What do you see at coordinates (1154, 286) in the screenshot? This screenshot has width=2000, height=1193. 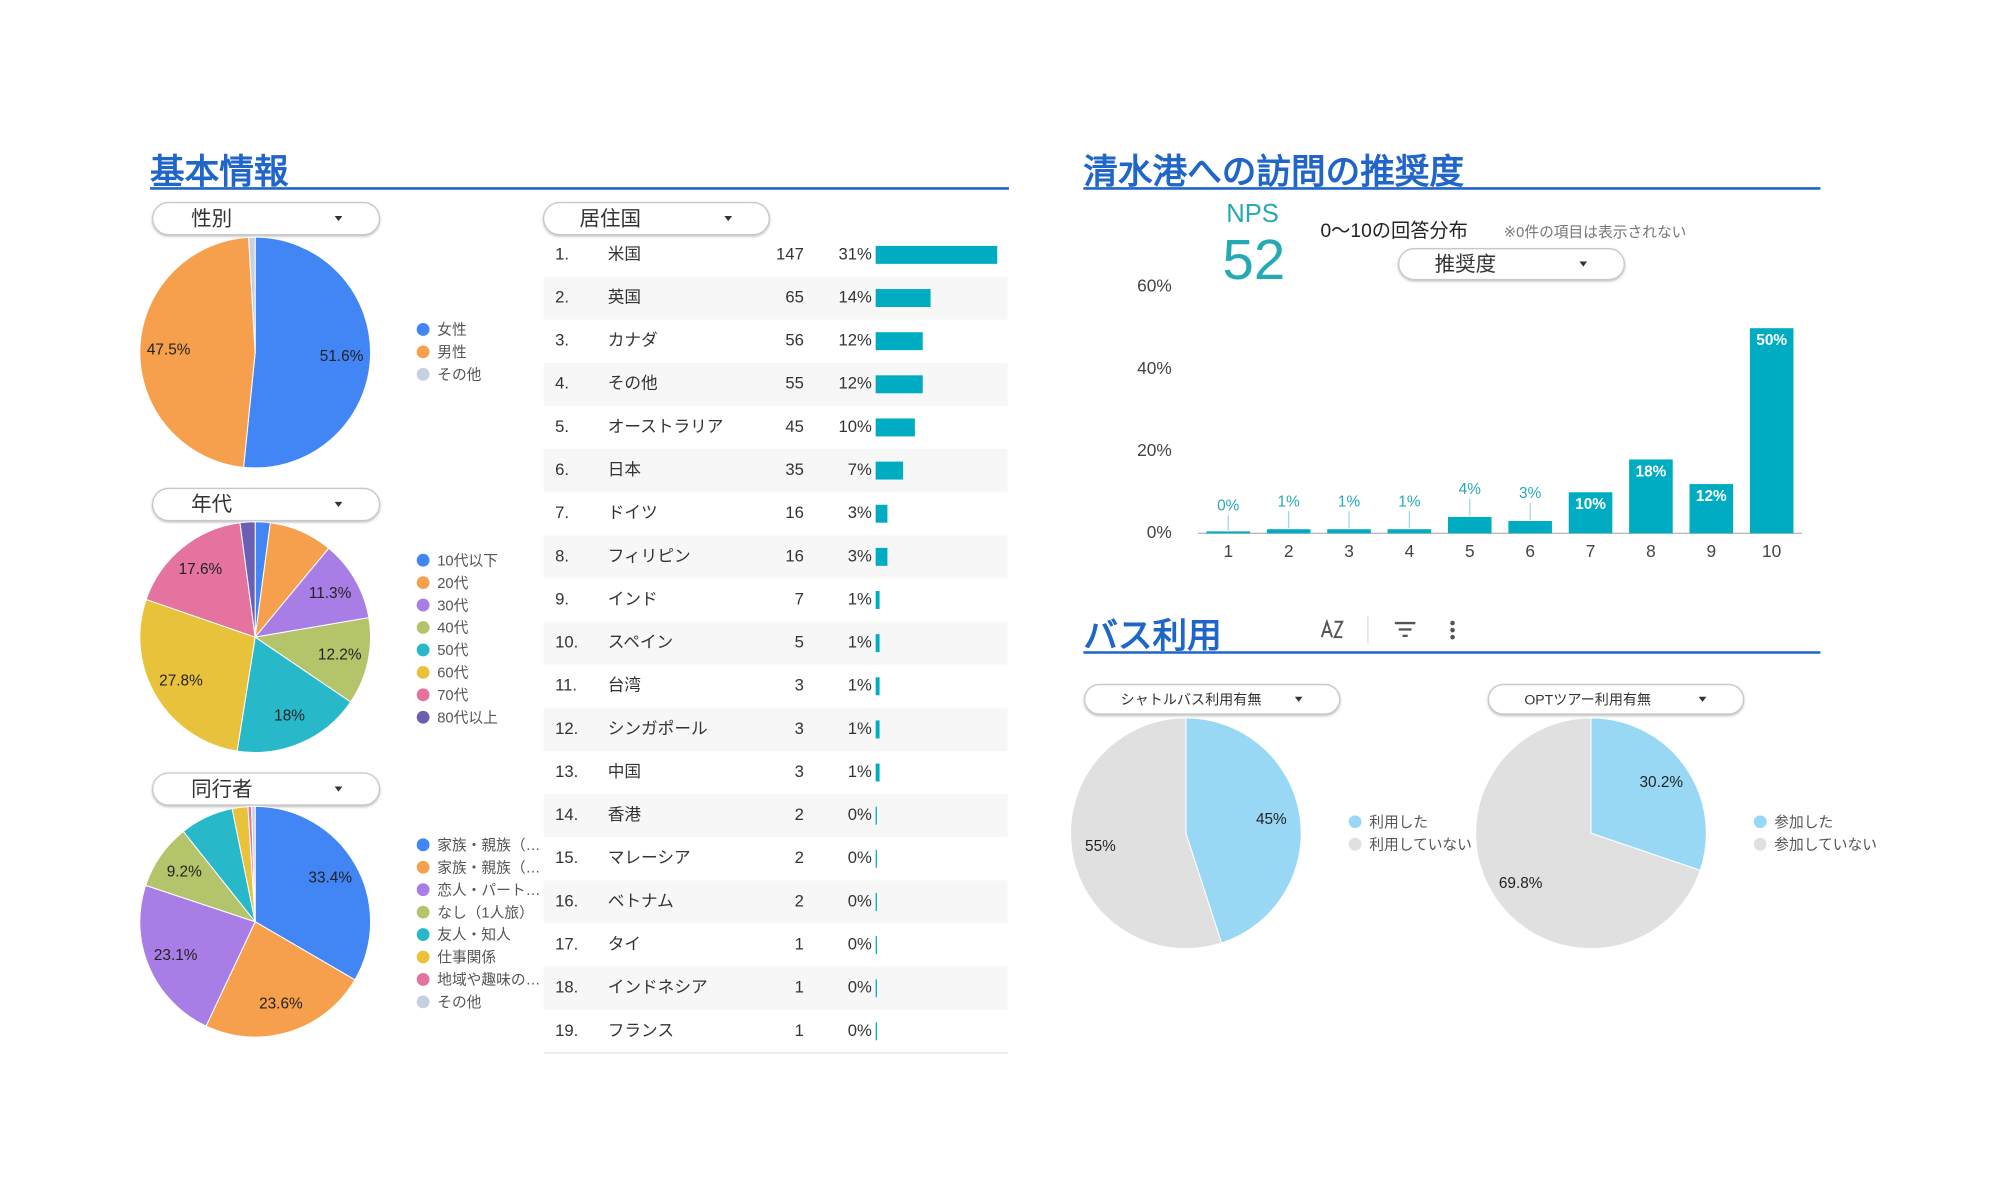 I see `y-tick-label: 60%` at bounding box center [1154, 286].